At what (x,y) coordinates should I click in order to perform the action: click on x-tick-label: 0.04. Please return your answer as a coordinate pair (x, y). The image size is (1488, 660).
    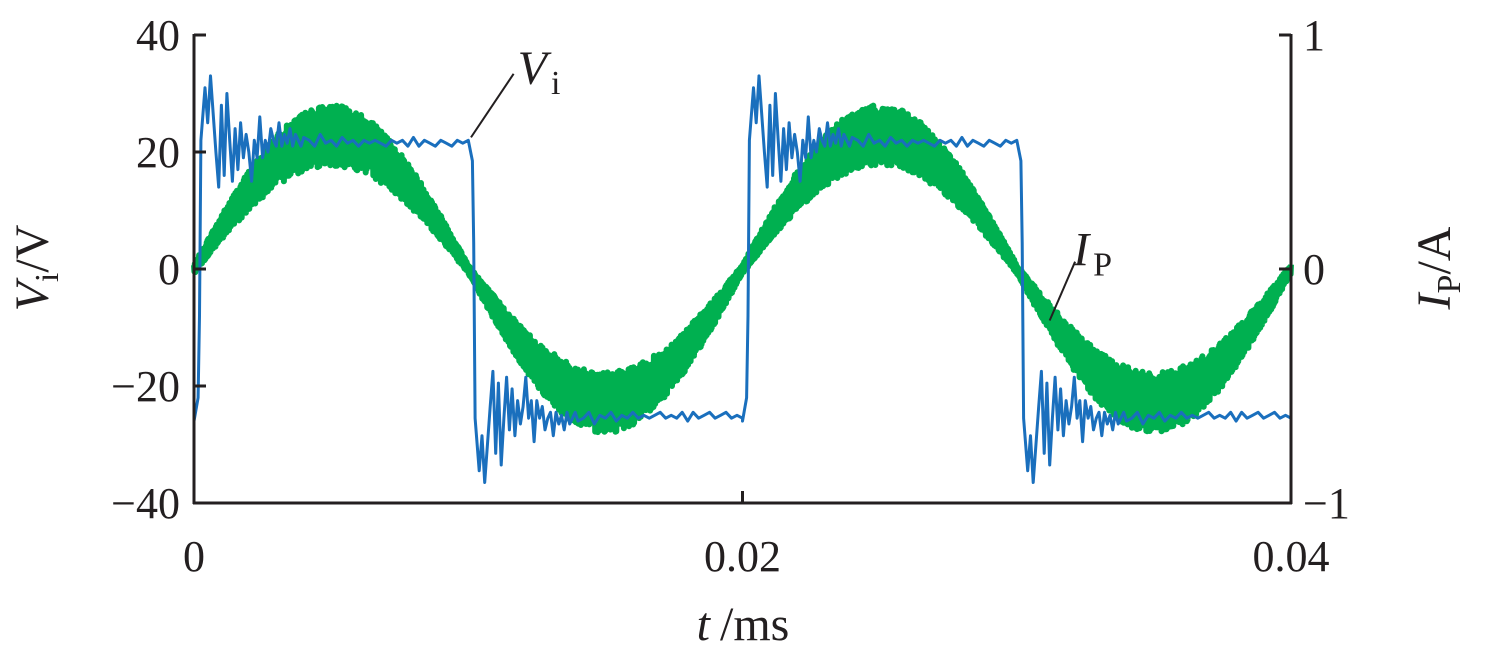
    Looking at the image, I should click on (1291, 556).